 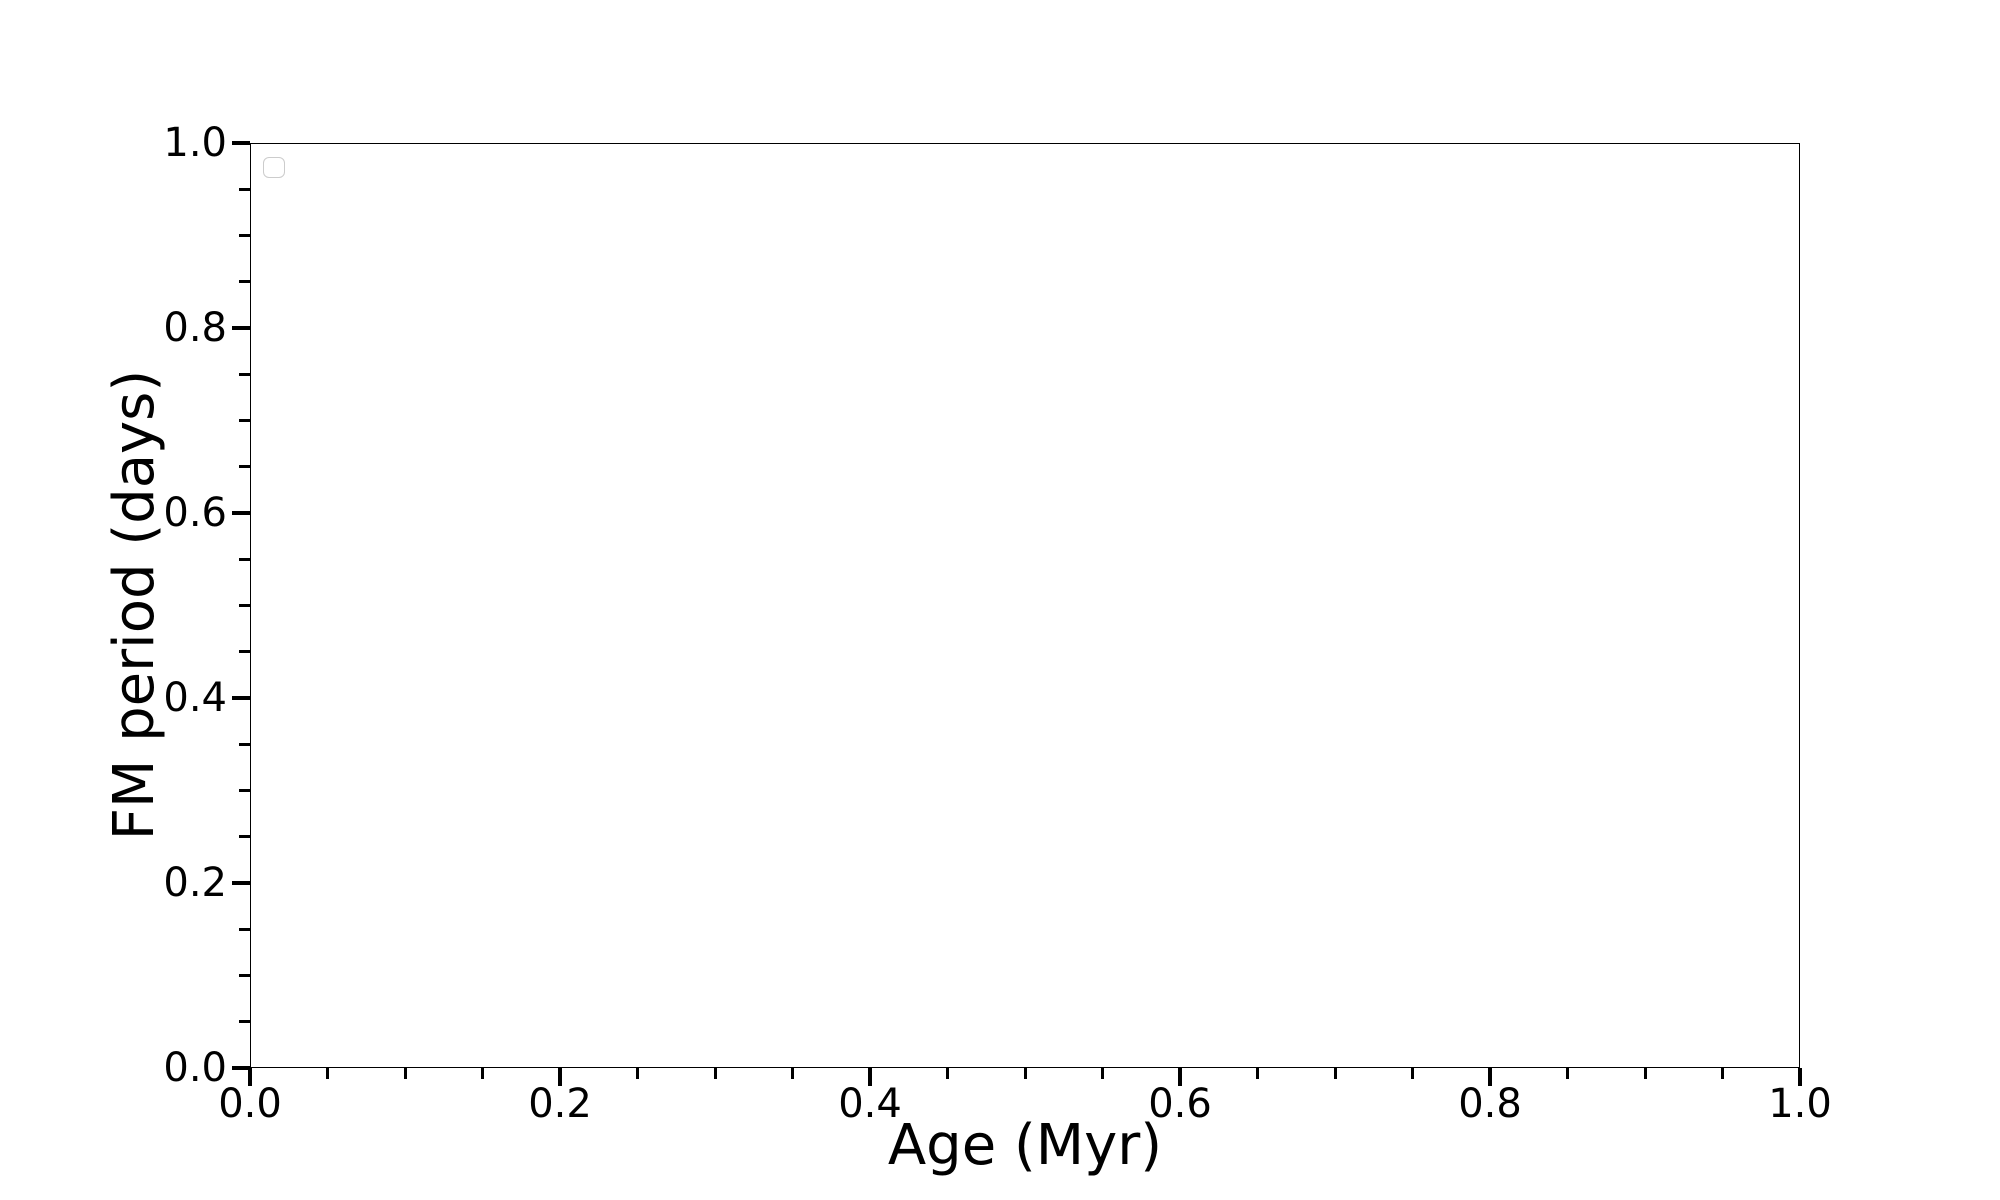 I want to click on x-axis-label: Age (Myr), so click(x=1025, y=1145).